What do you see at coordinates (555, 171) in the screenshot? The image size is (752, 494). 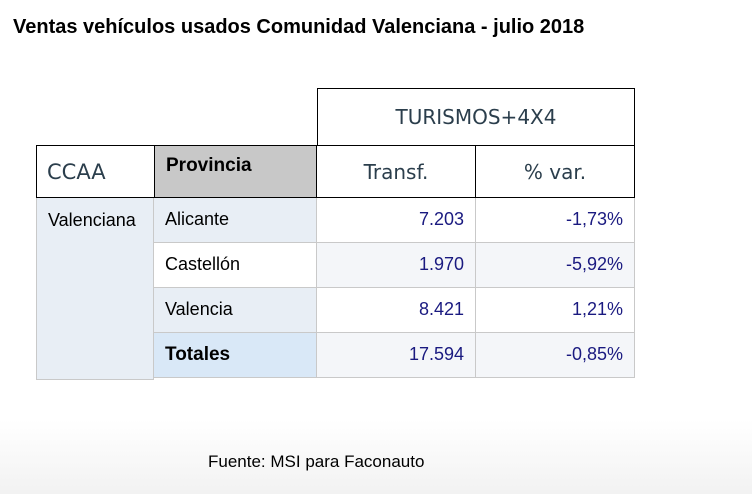 I see `column-header-var: % var.` at bounding box center [555, 171].